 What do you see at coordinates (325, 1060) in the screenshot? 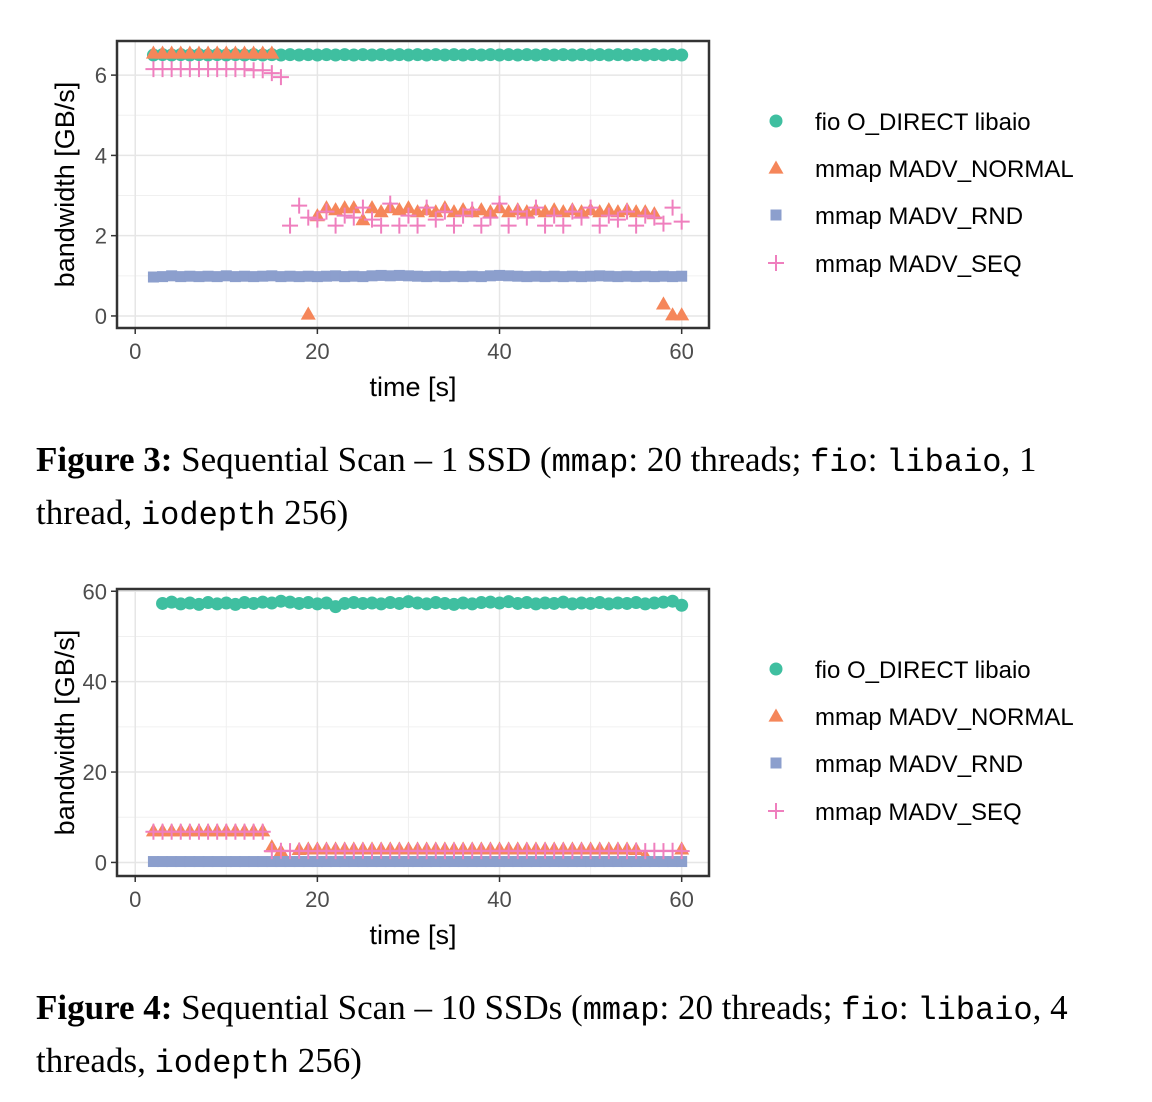
I see `caption-text: 256)` at bounding box center [325, 1060].